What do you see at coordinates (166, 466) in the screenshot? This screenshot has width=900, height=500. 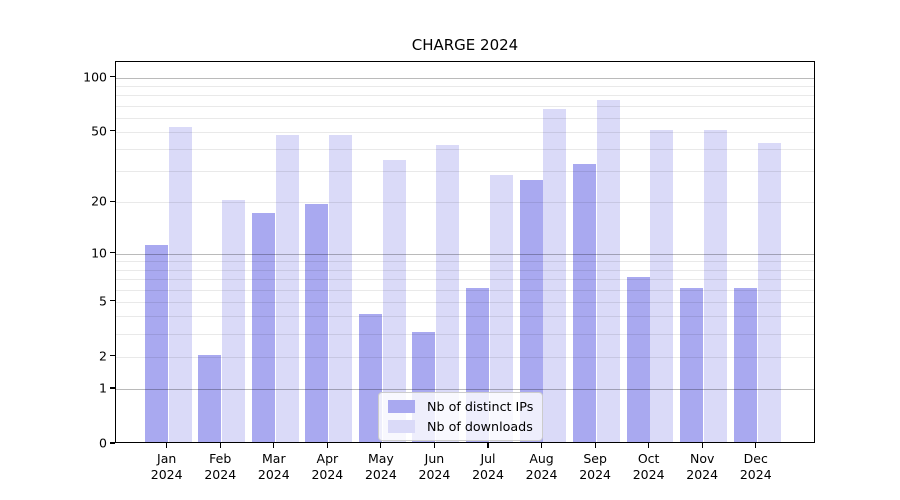 I see `x-tick-label-jan: Jan 2024` at bounding box center [166, 466].